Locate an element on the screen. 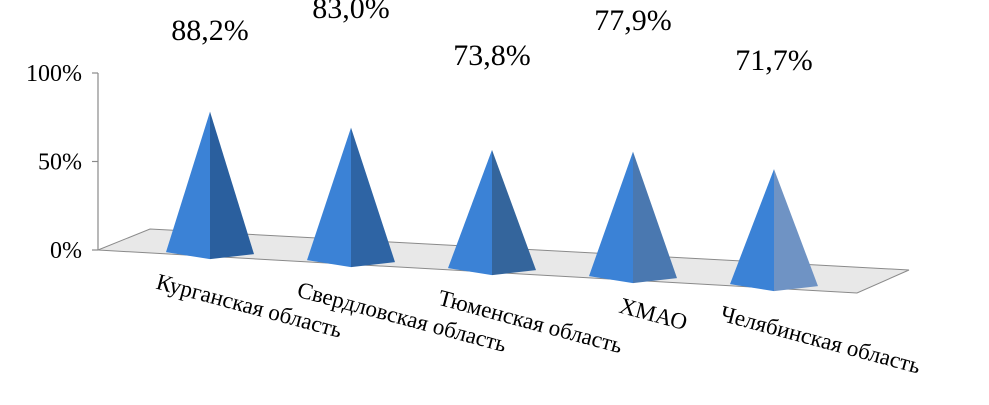 The height and width of the screenshot is (405, 989). data-label: 71,7% is located at coordinates (774, 60).